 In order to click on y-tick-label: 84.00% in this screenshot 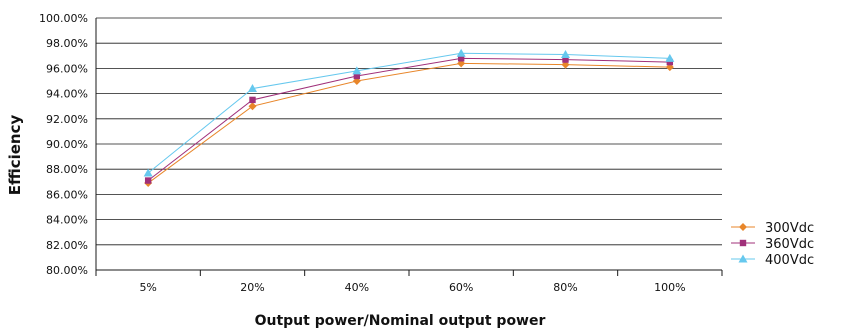, I will do `click(67, 220)`.